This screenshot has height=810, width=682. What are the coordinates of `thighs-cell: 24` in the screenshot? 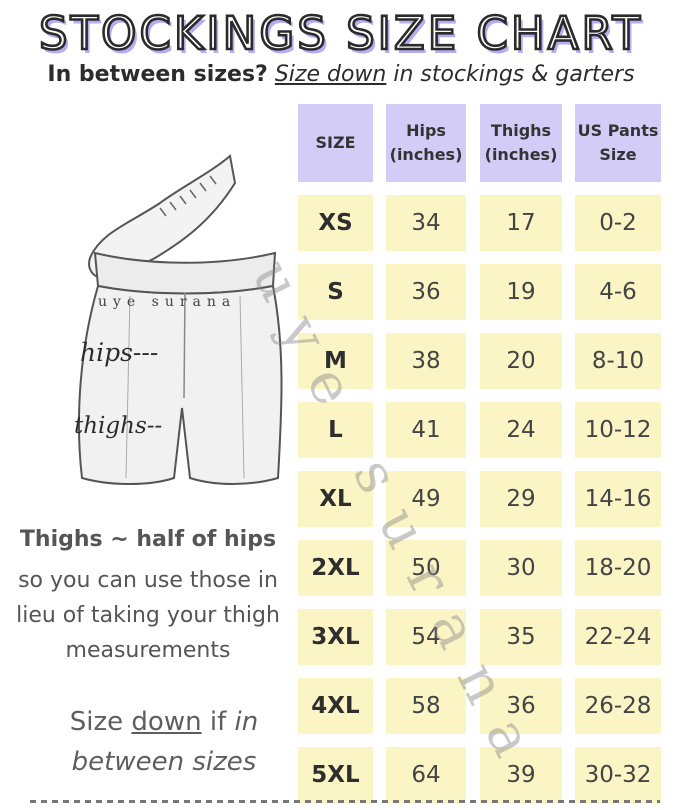 It's located at (521, 430).